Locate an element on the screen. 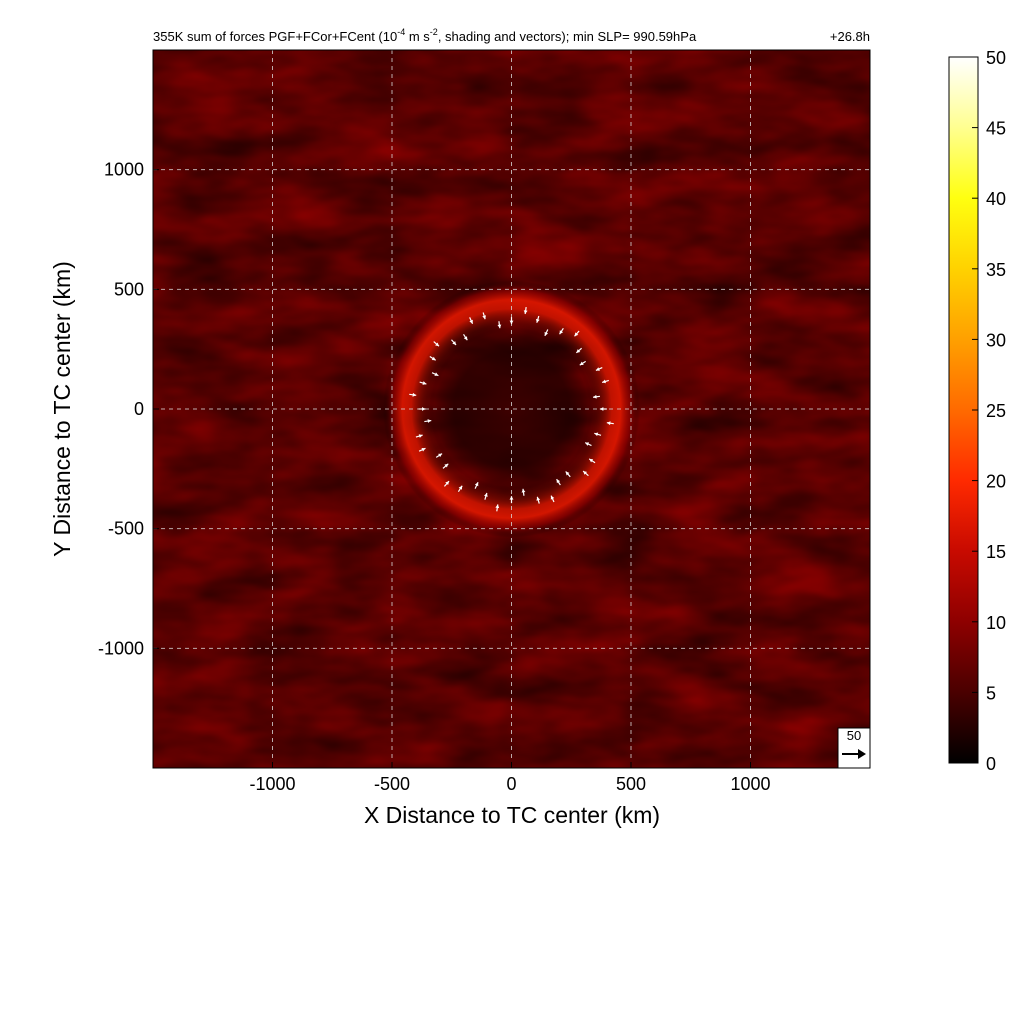 Image resolution: width=1024 pixels, height=1024 pixels. reference-vector-box: 50 is located at coordinates (854, 748).